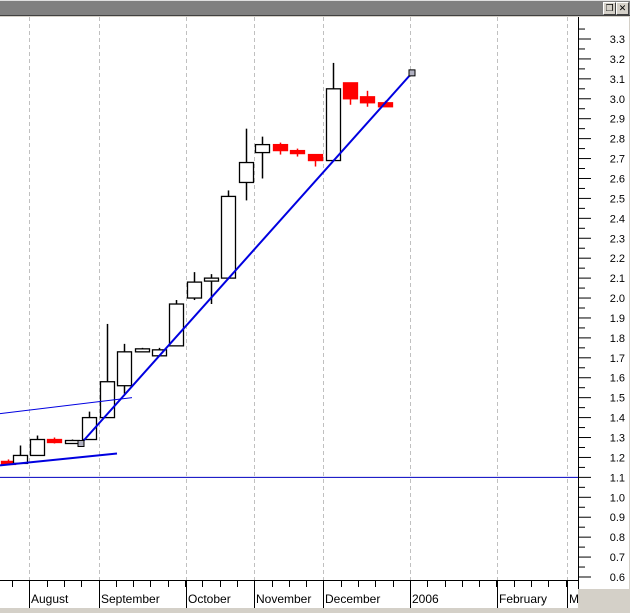  Describe the element at coordinates (617, 319) in the screenshot. I see `price-tick-label: 1.9` at that location.